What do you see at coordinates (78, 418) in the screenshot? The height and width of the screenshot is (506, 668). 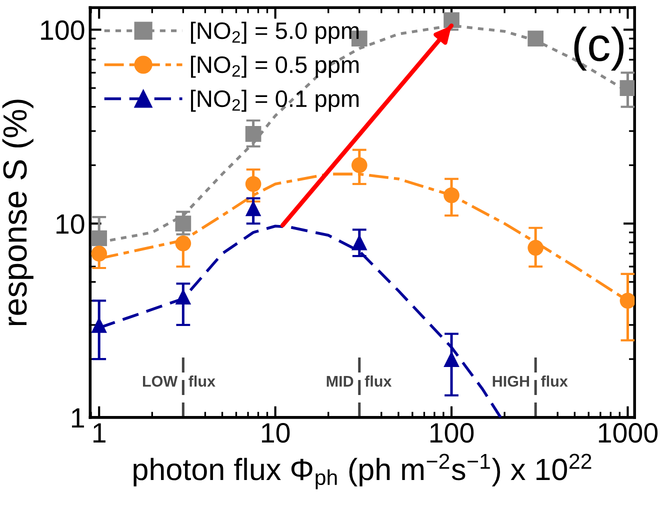 I see `y-tick-label: 1` at bounding box center [78, 418].